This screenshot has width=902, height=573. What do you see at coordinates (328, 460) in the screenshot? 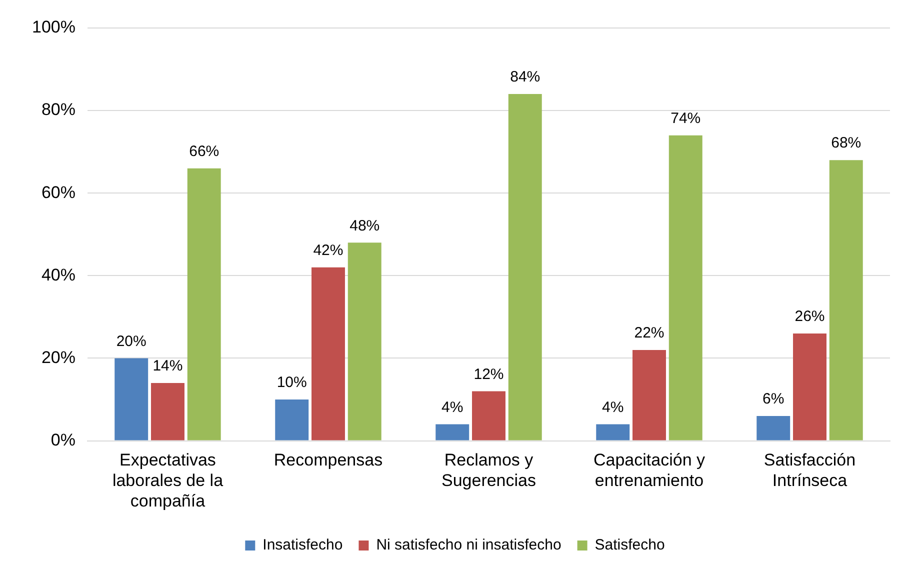
I see `x-tick-label: Recompensas` at bounding box center [328, 460].